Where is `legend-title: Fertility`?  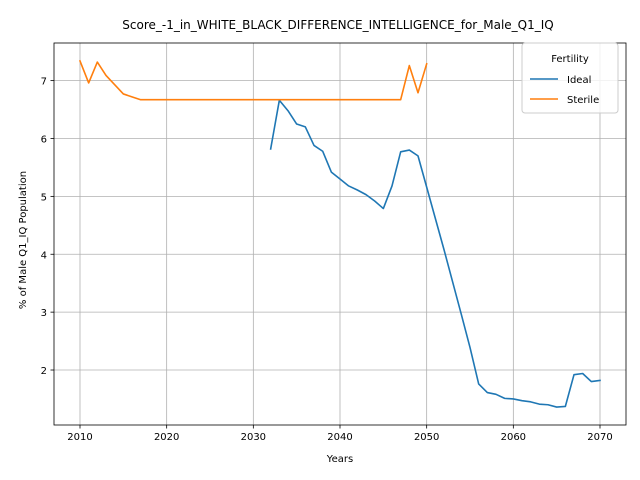 legend-title: Fertility is located at coordinates (570, 59).